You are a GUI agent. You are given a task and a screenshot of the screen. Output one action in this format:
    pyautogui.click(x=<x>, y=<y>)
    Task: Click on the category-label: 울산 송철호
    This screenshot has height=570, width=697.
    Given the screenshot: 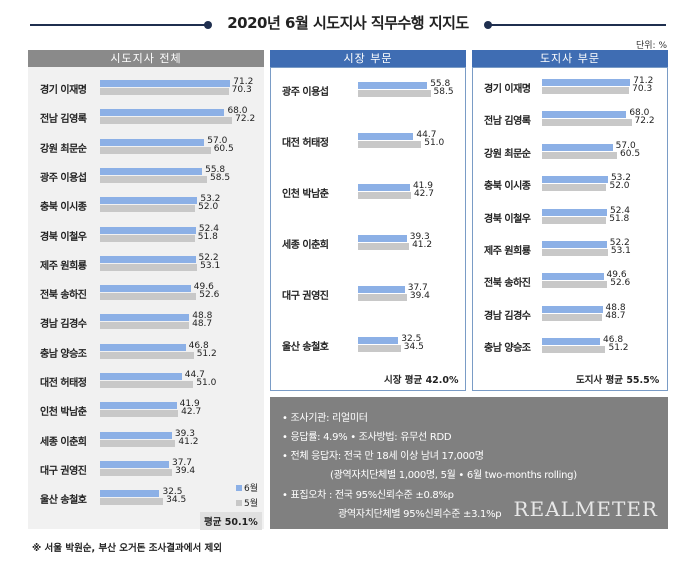 What is the action you would take?
    pyautogui.click(x=305, y=347)
    